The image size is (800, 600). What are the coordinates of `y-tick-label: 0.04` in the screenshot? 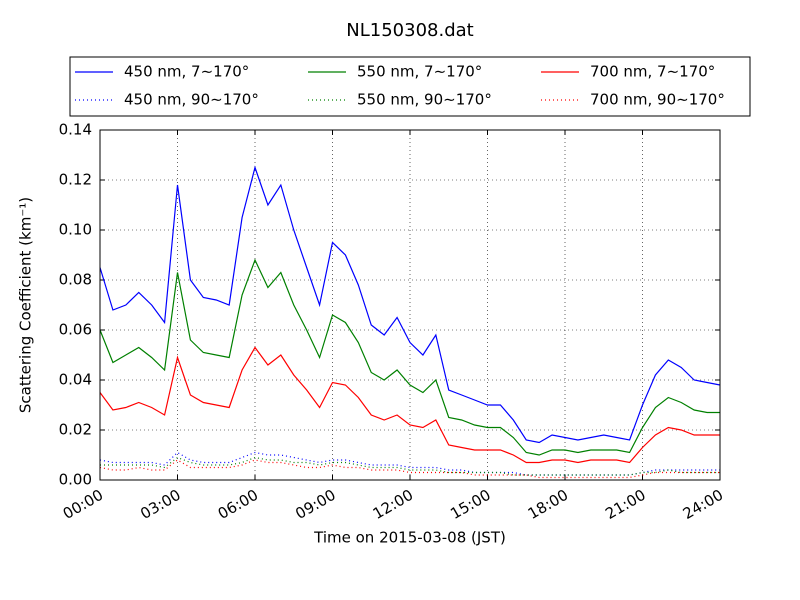 It's located at (75, 380).